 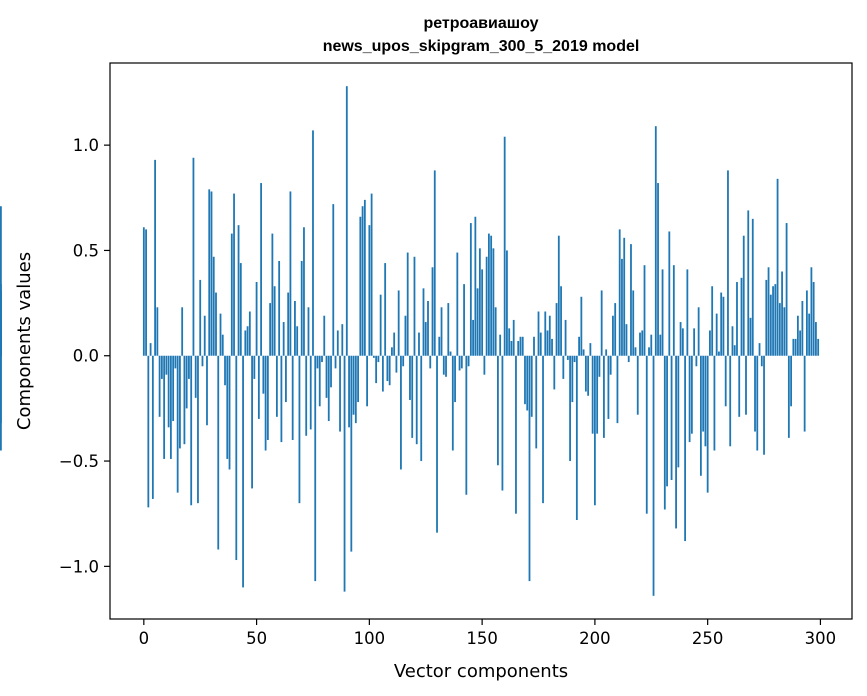 What do you see at coordinates (86, 145) in the screenshot?
I see `y-tick-label: 1.0` at bounding box center [86, 145].